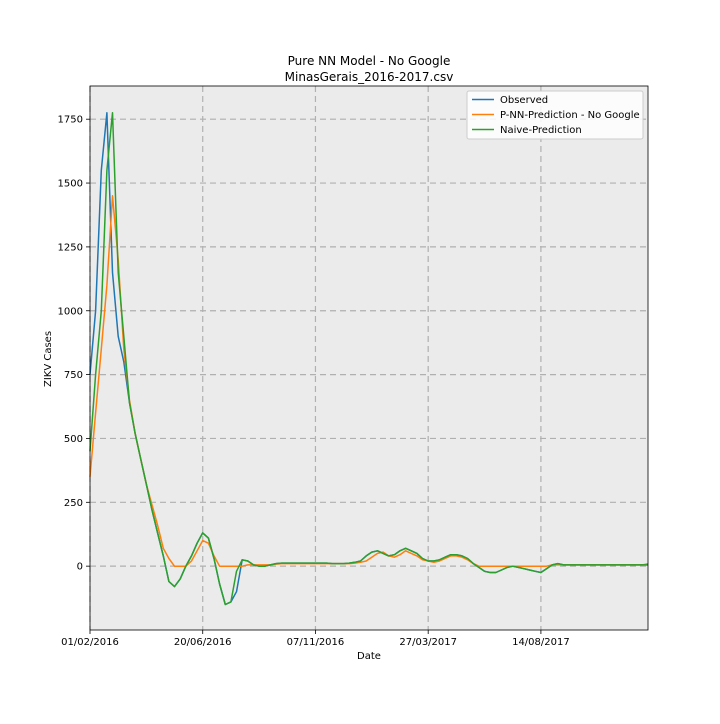 The width and height of the screenshot is (720, 724). What do you see at coordinates (73, 439) in the screenshot?
I see `y-tick-label: 500` at bounding box center [73, 439].